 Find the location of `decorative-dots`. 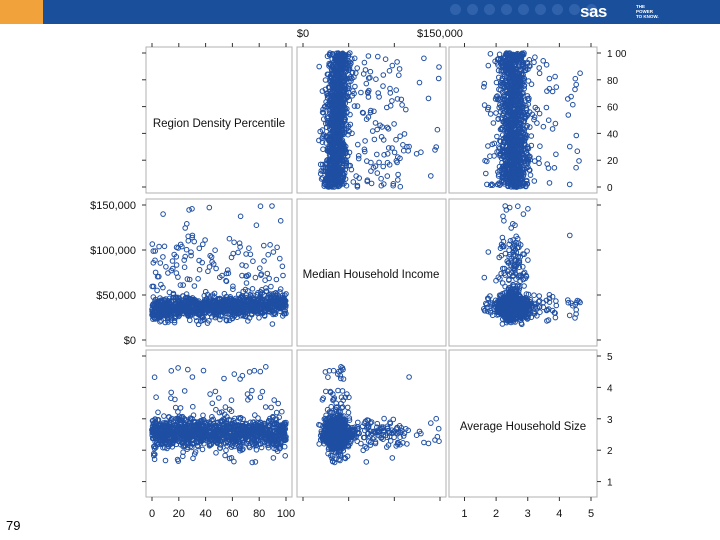

decorative-dots is located at coordinates (523, 9).